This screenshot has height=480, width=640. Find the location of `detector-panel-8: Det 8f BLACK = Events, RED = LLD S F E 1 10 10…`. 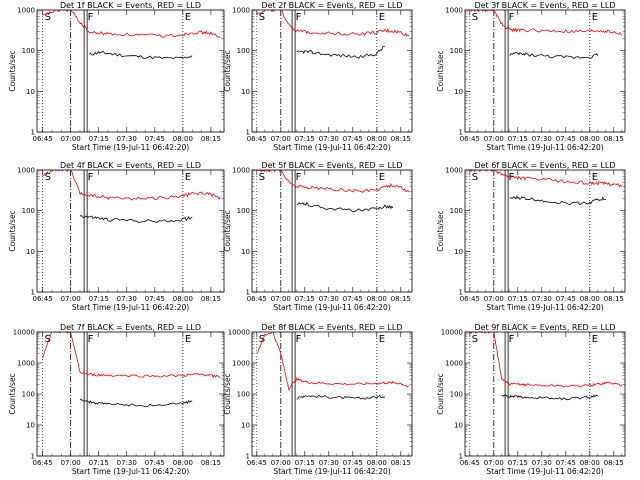

detector-panel-8: Det 8f BLACK = Events, RED = LLD S F E 1 10 10… is located at coordinates (318, 399).